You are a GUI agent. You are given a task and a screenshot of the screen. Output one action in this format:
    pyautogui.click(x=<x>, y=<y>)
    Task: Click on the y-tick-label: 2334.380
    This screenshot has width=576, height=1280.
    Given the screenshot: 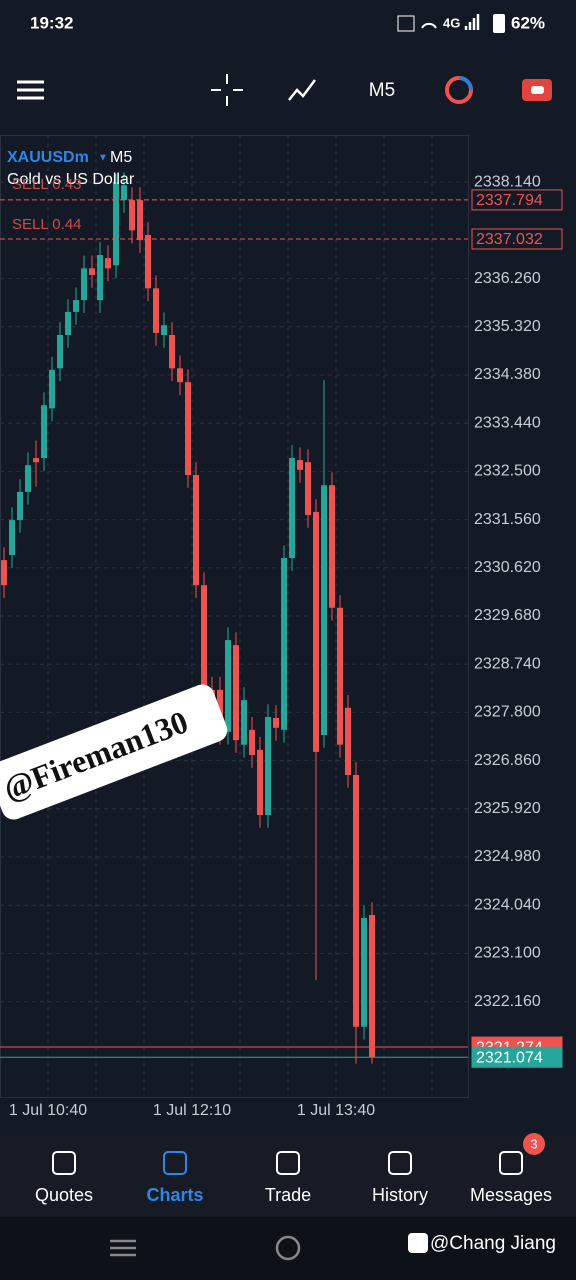 What is the action you would take?
    pyautogui.click(x=507, y=374)
    